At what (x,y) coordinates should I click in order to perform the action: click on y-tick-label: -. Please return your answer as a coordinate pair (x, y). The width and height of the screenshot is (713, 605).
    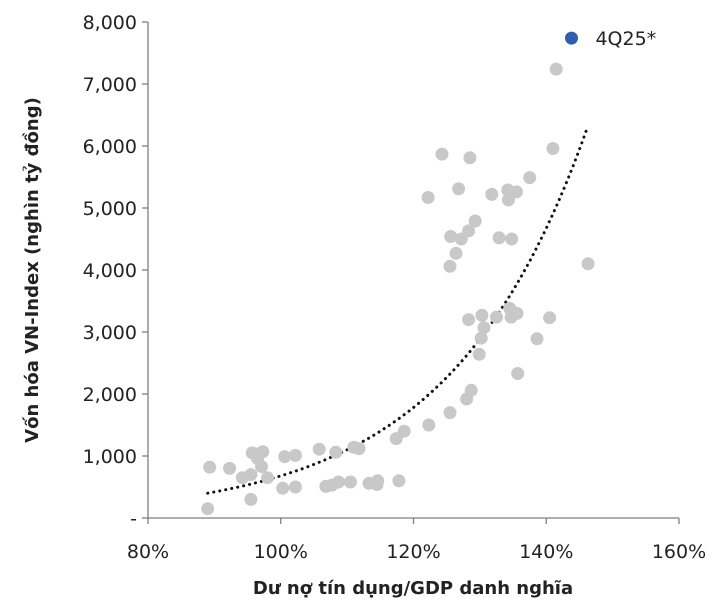
    Looking at the image, I should click on (133, 519).